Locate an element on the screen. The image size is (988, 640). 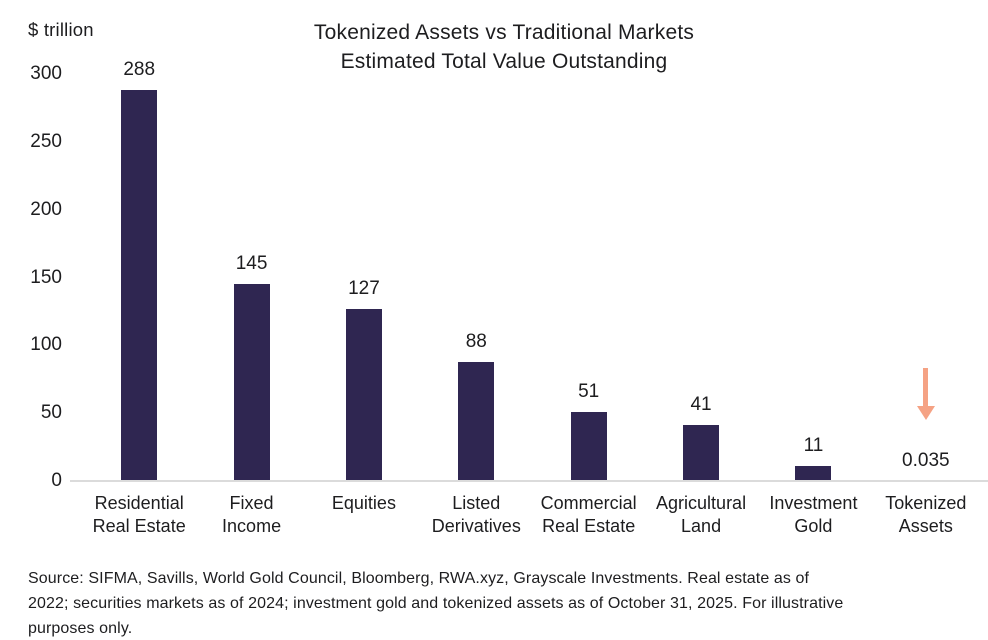
down-arrow-head is located at coordinates (925, 413).